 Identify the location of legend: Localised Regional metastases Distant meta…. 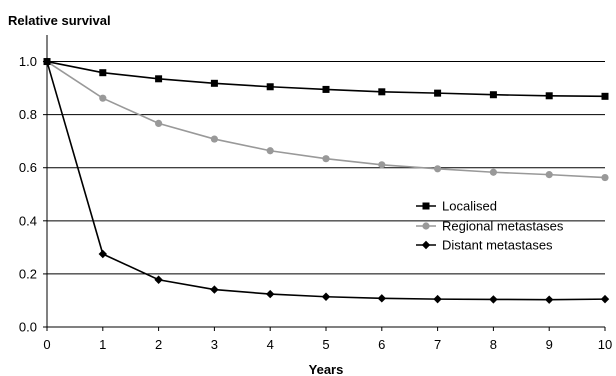
(490, 226).